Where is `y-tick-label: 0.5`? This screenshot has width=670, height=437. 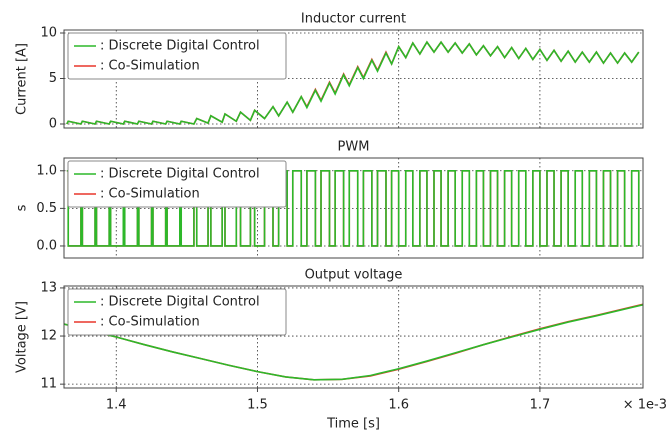 y-tick-label: 0.5 is located at coordinates (46, 208).